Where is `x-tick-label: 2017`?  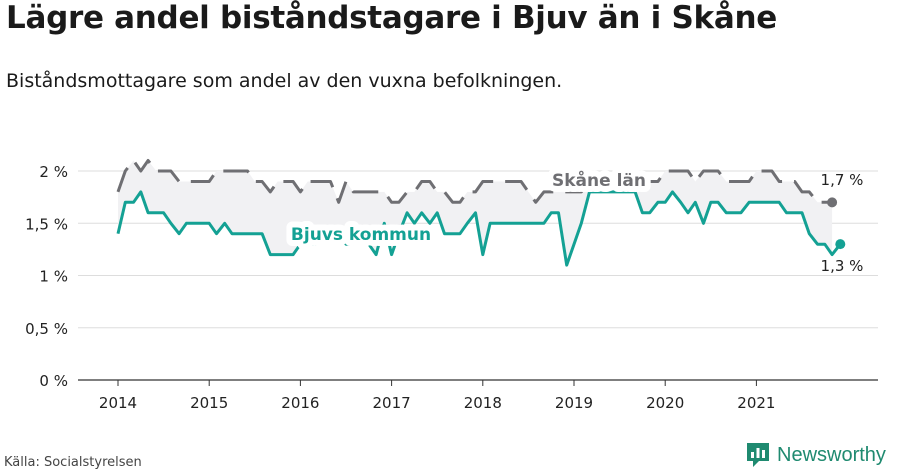 x-tick-label: 2017 is located at coordinates (392, 403).